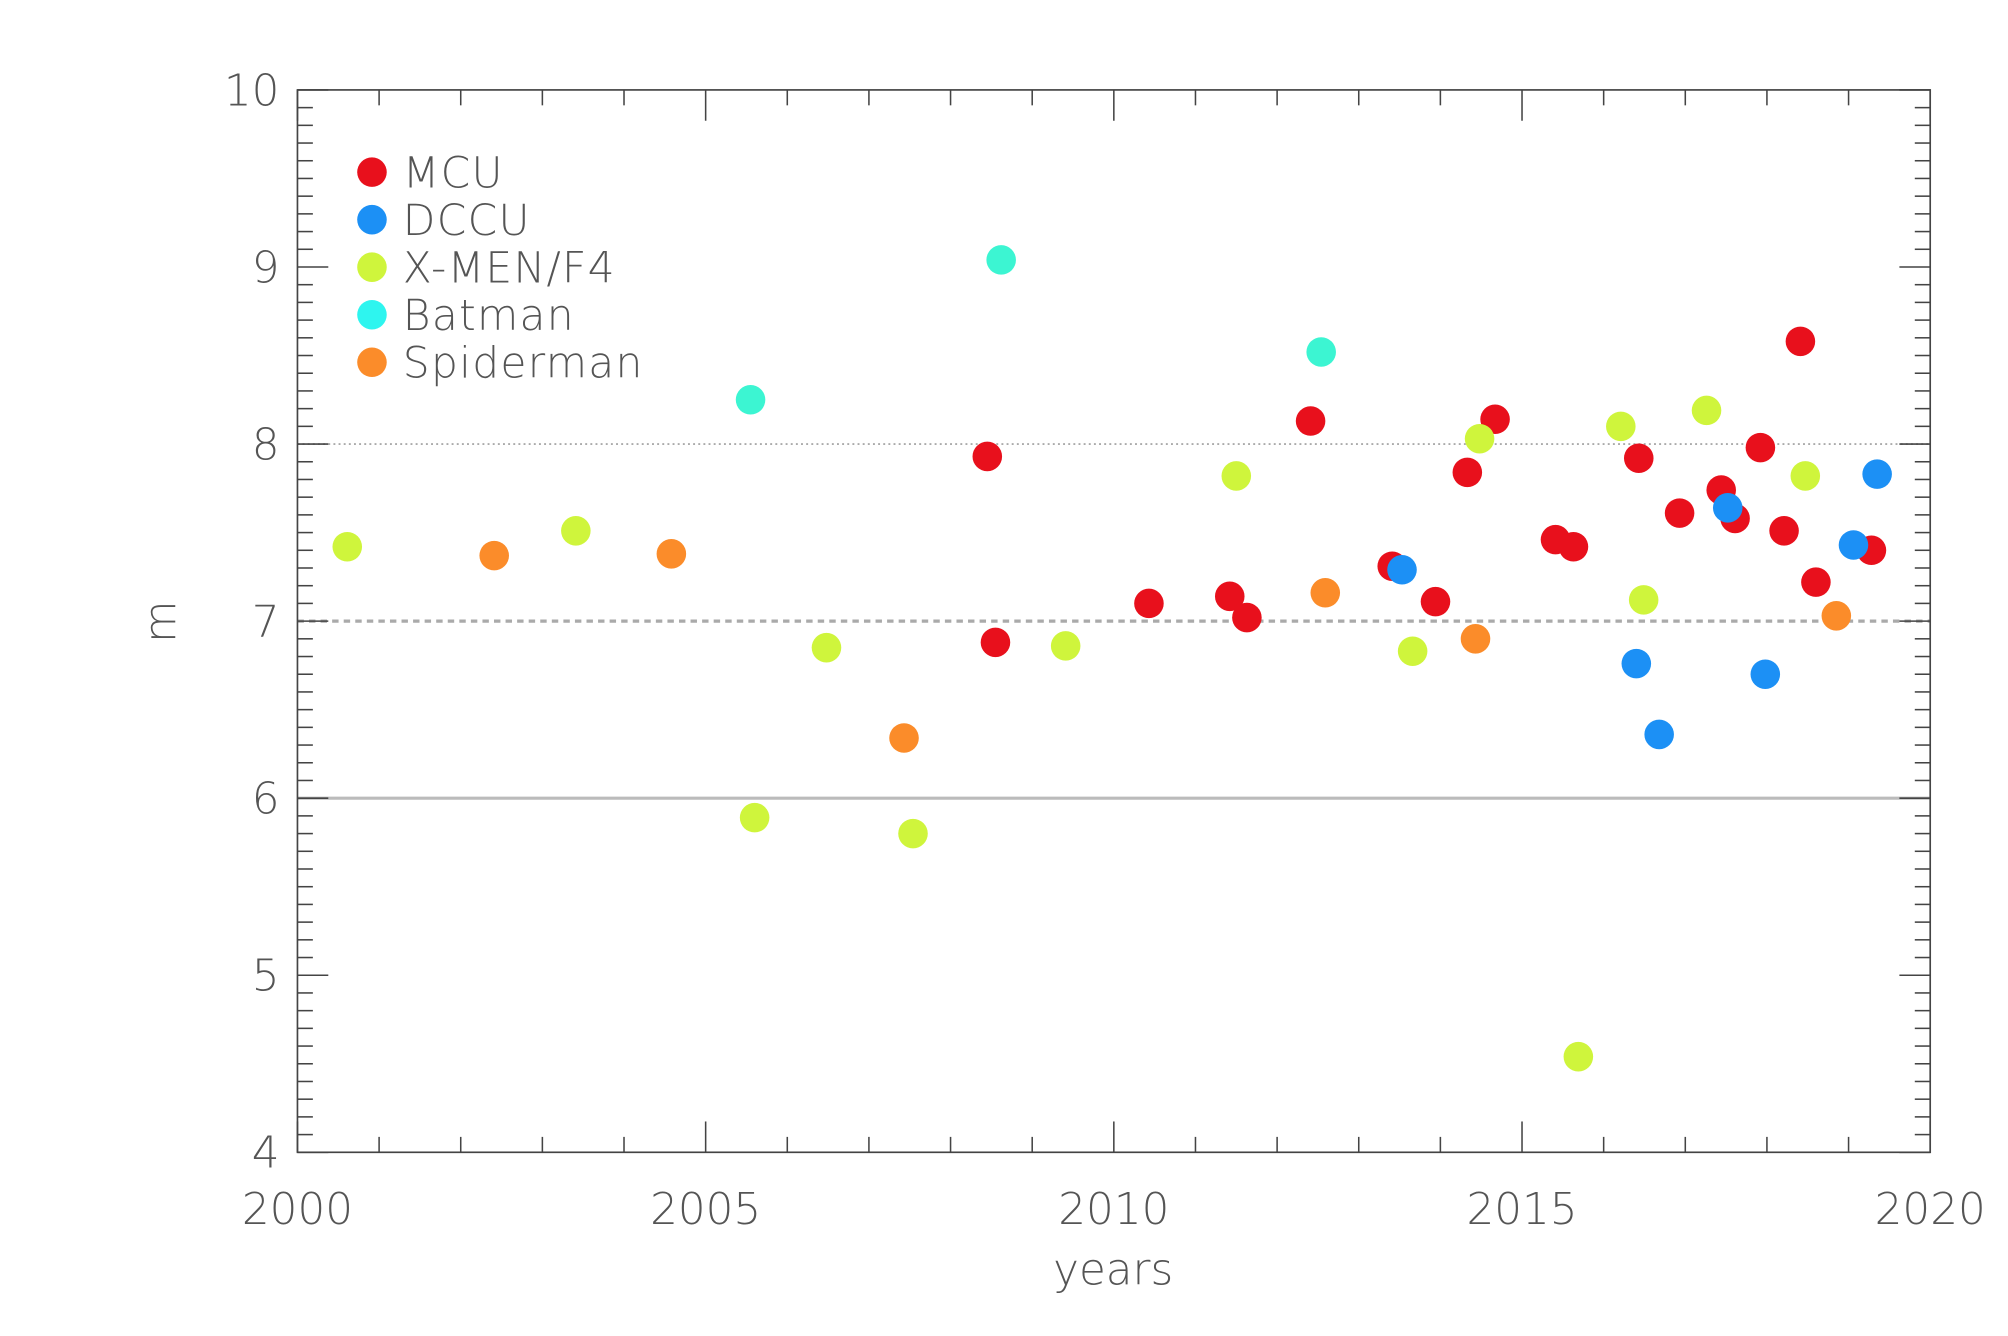 The image size is (2008, 1336). Describe the element at coordinates (266, 976) in the screenshot. I see `y-tick-label: 5` at that location.